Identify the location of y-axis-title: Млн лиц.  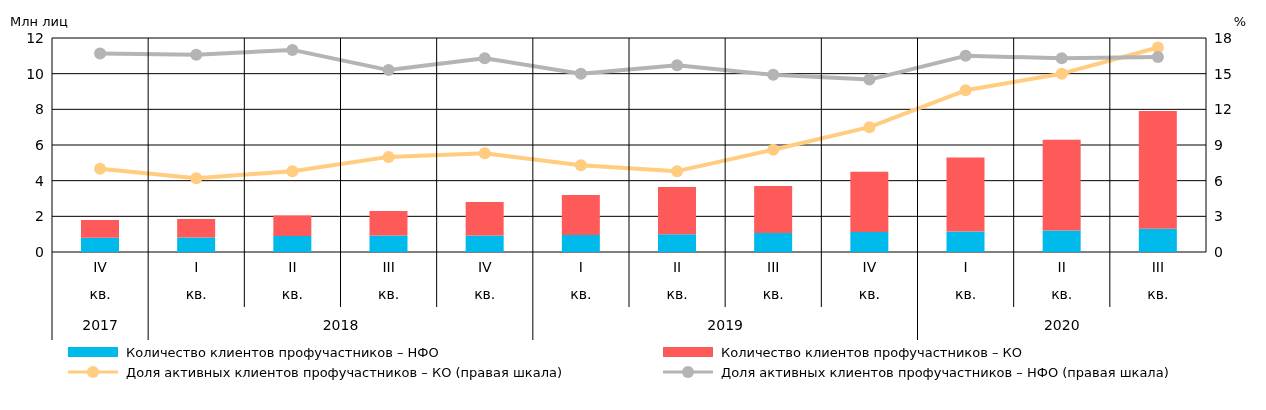
(39, 21).